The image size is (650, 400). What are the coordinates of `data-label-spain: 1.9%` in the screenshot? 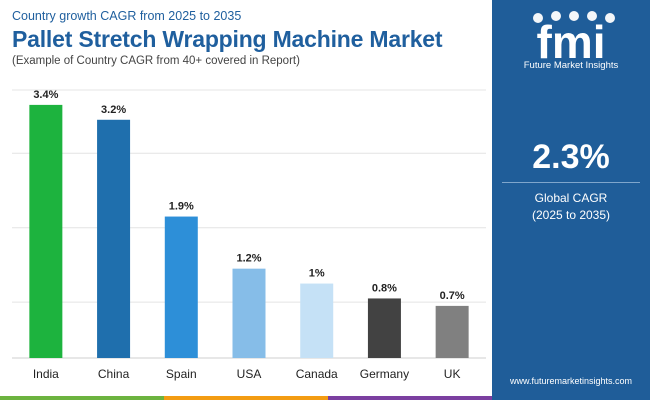 It's located at (181, 207).